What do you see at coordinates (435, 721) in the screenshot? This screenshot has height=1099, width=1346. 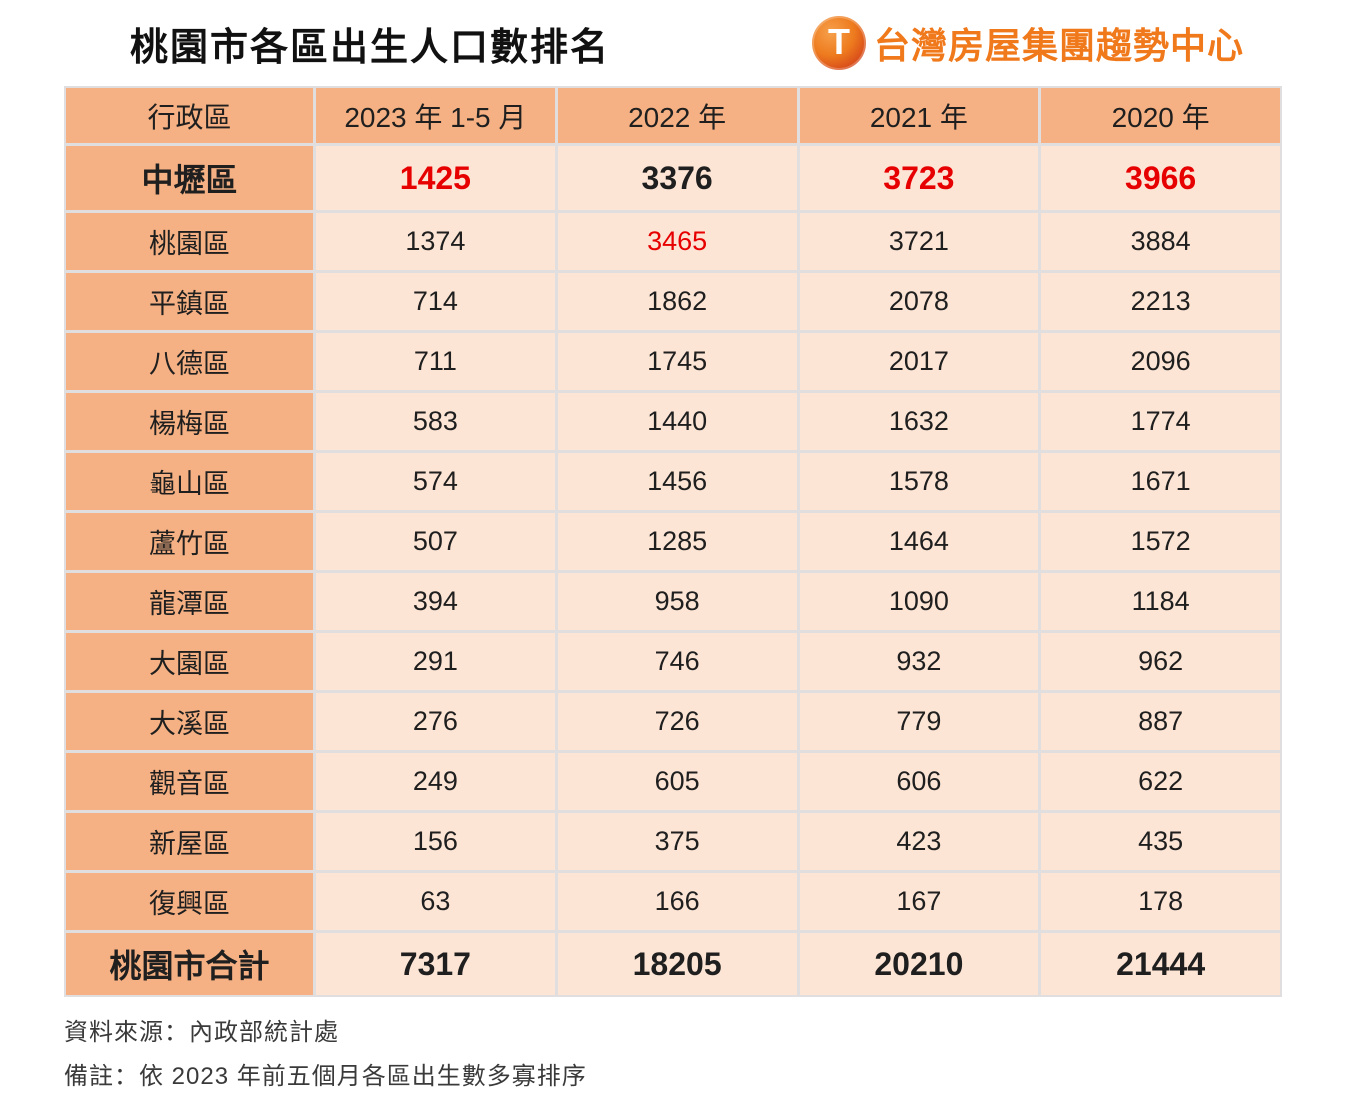 I see `value-cell: 276` at bounding box center [435, 721].